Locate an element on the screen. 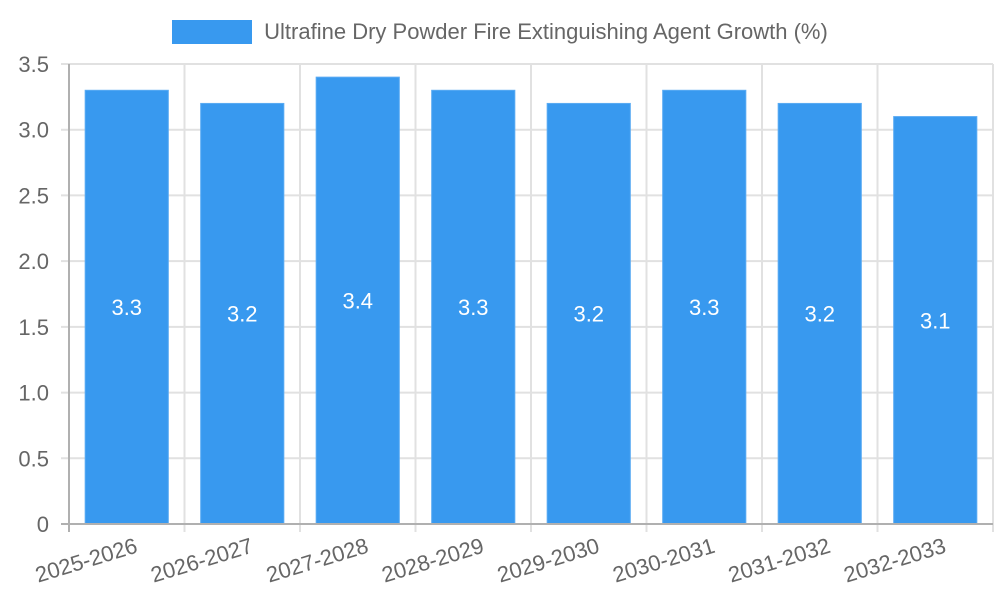 The image size is (1000, 600). x-tick-label: 2027-2028 is located at coordinates (317, 560).